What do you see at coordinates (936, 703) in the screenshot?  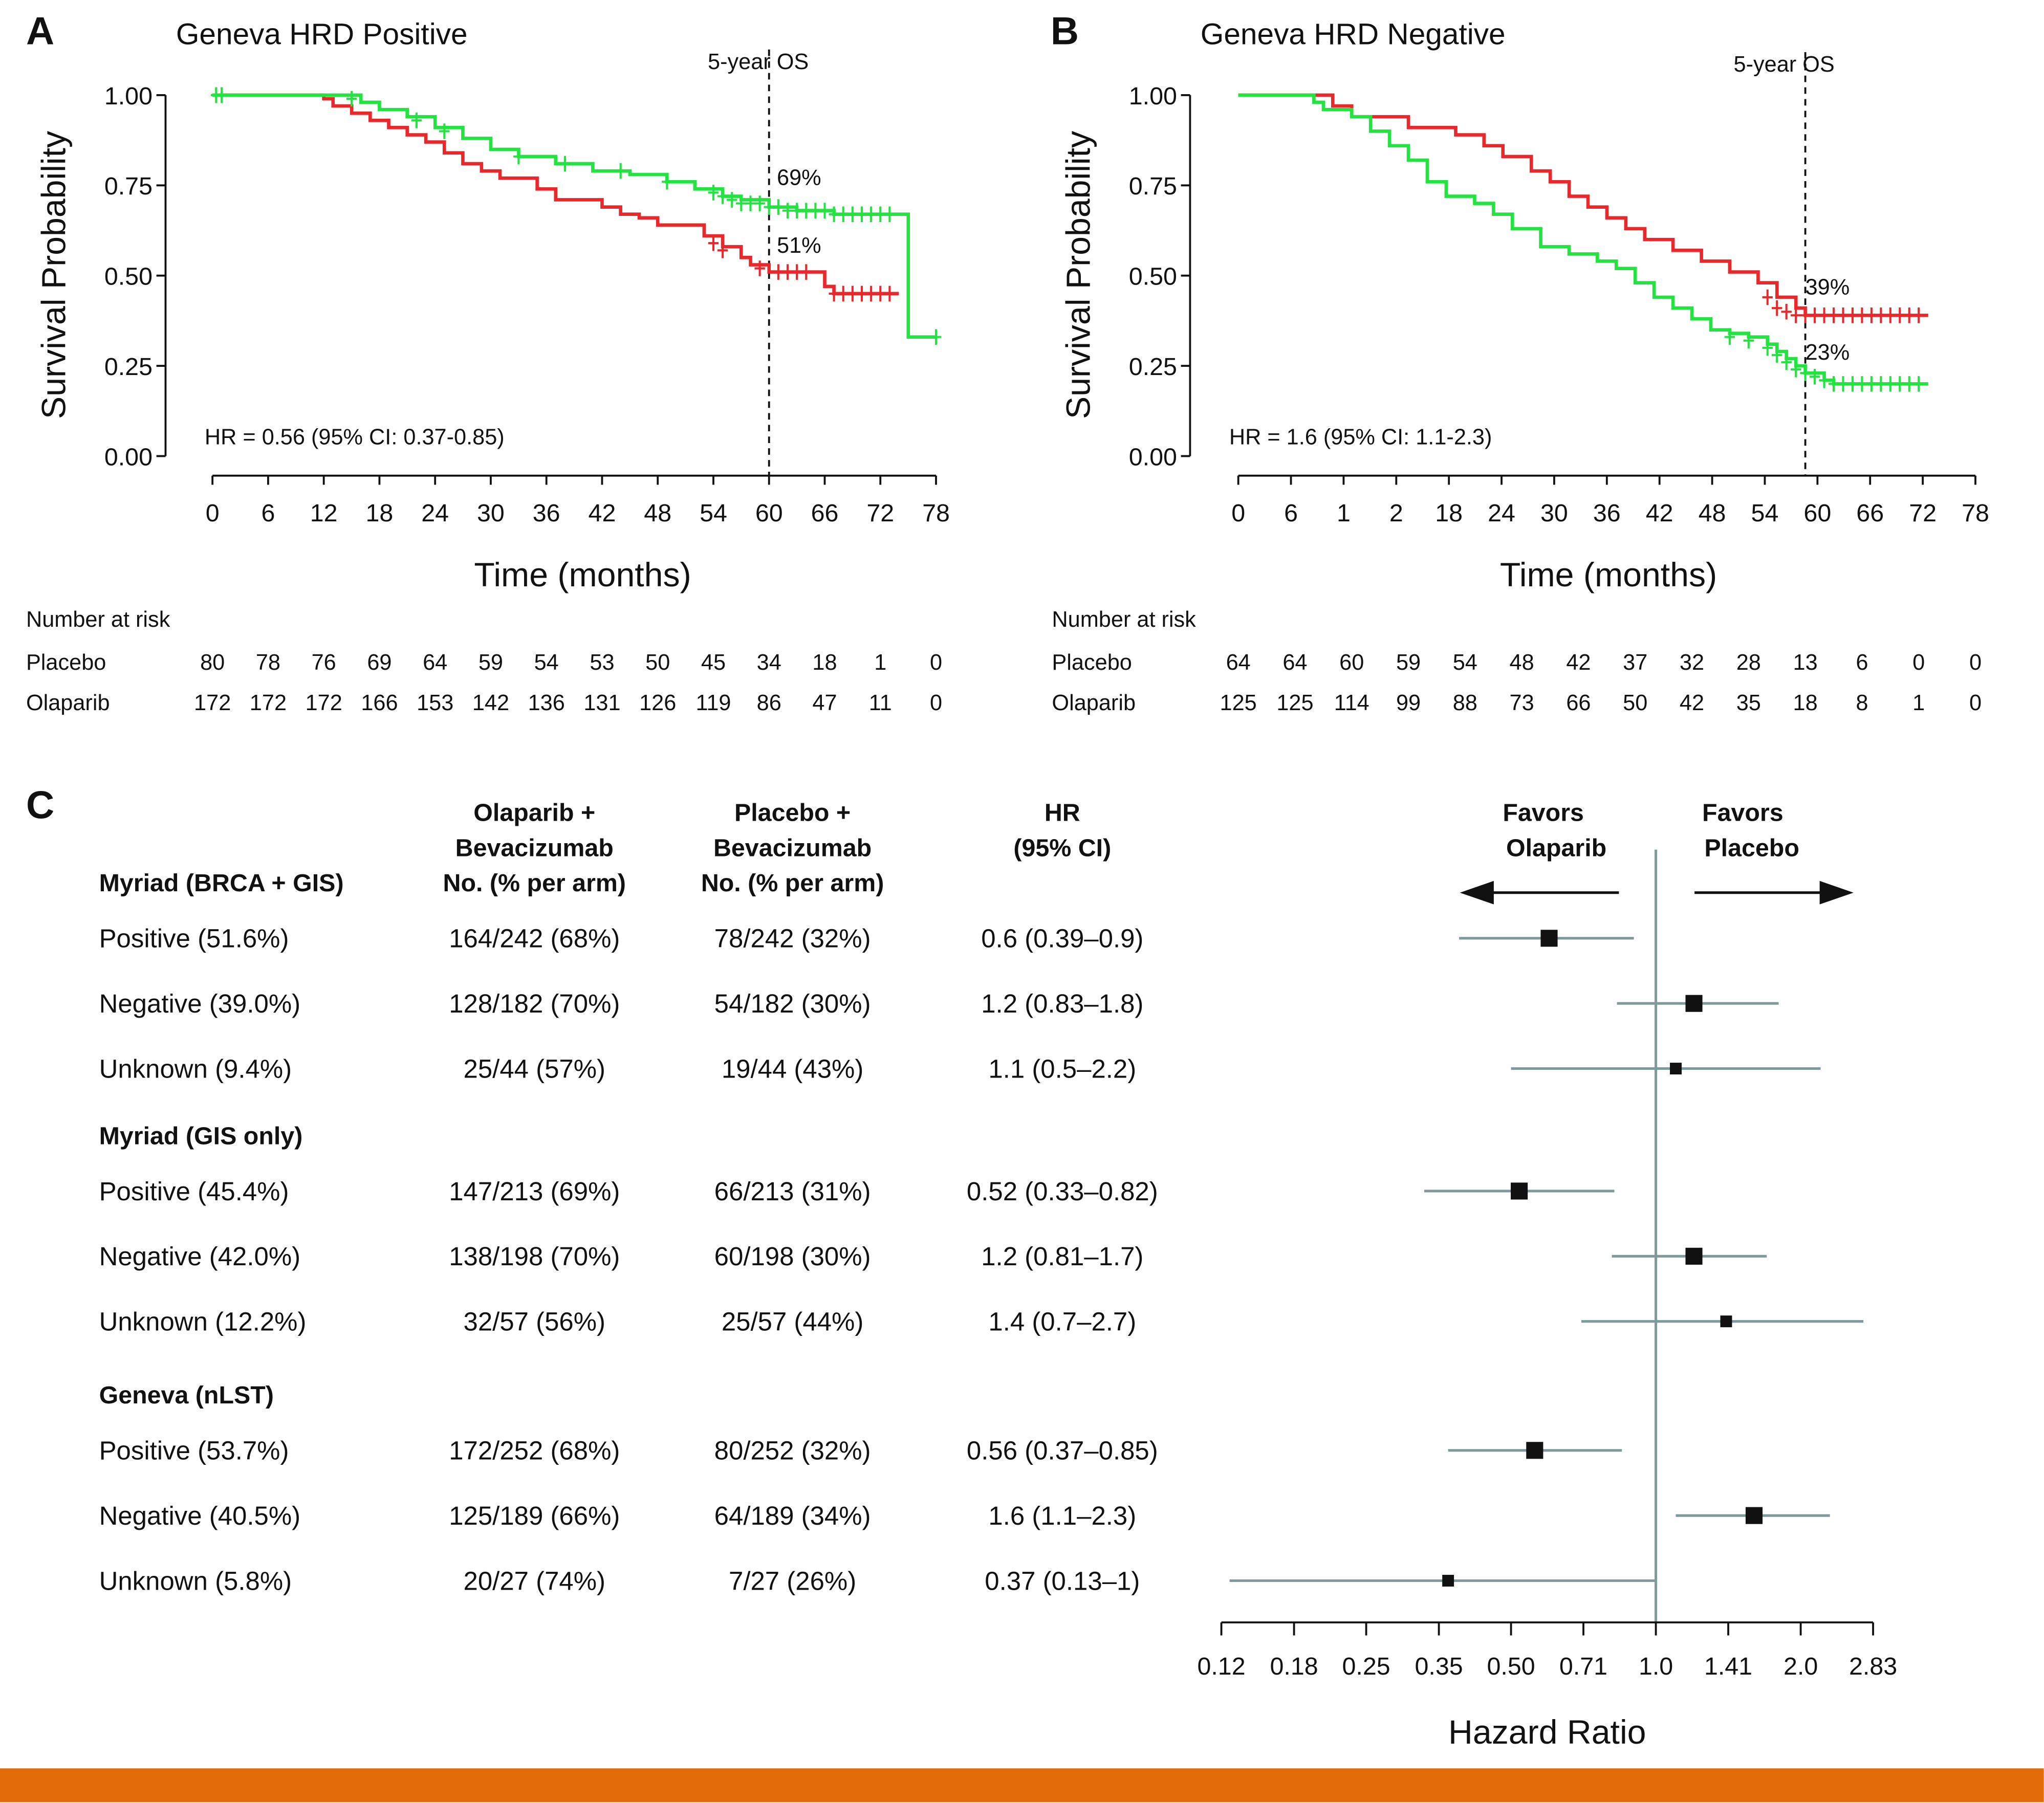 I see `panel-a-risk-olaparib-value: 0` at bounding box center [936, 703].